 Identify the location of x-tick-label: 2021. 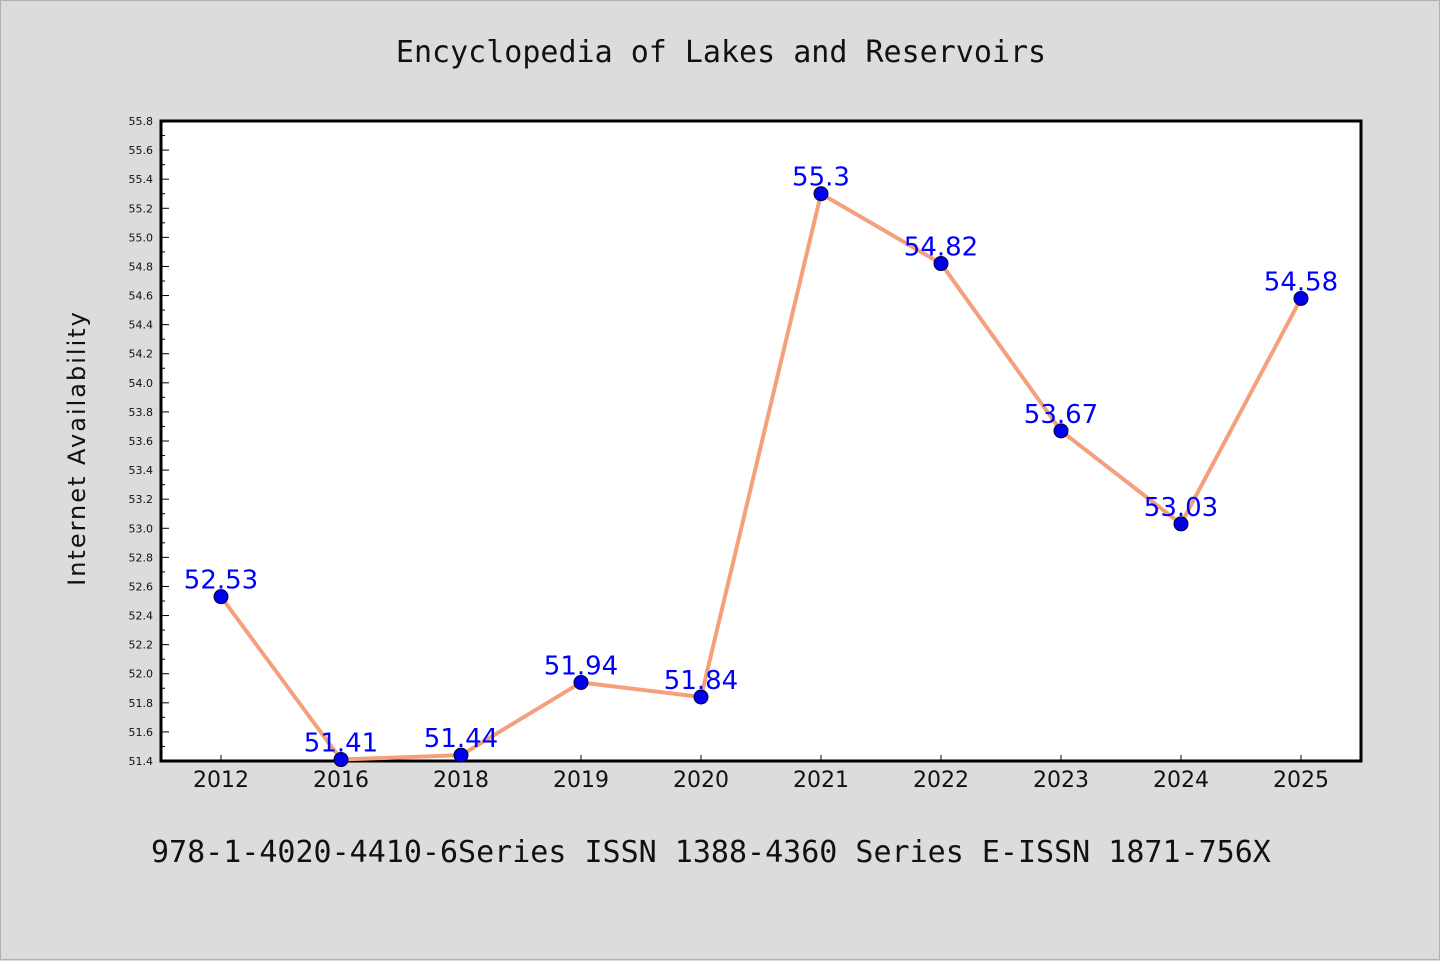
(821, 780).